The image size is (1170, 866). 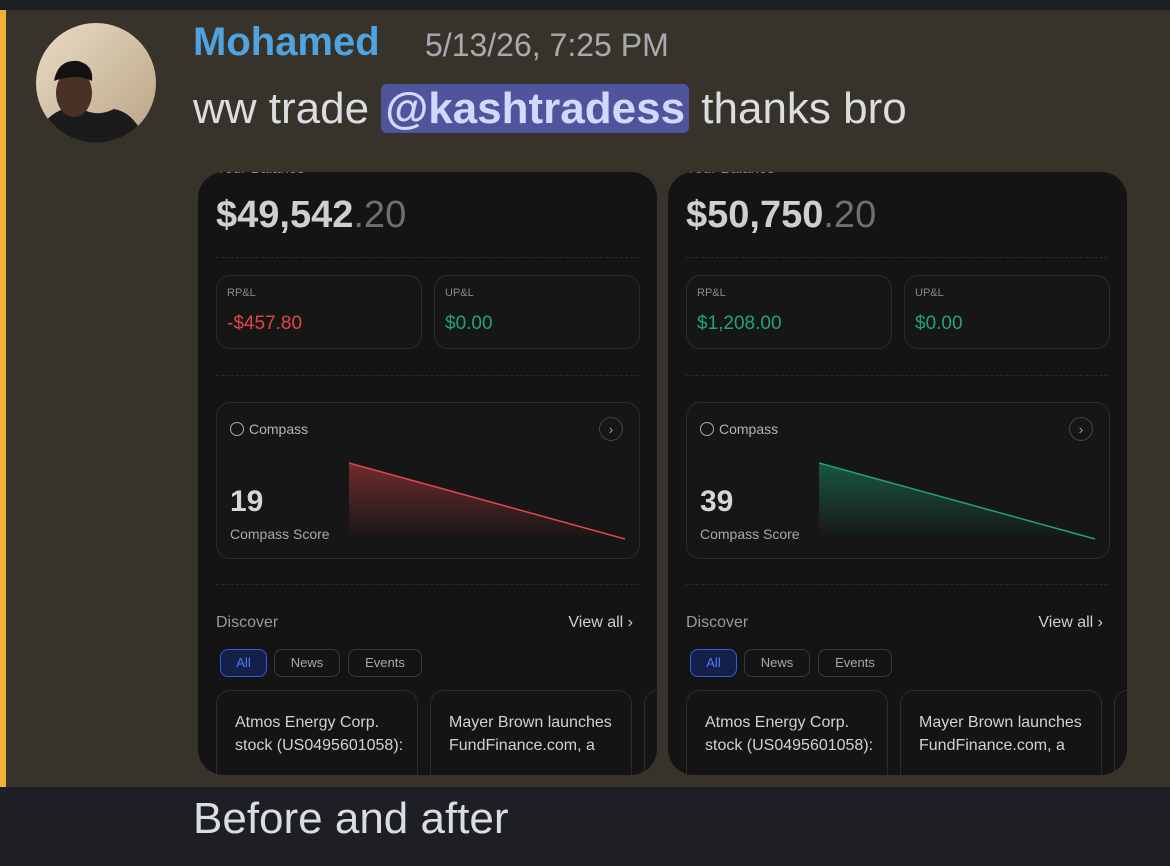 I want to click on timestamp: 5/13/26, 7:25 PM, so click(x=547, y=45).